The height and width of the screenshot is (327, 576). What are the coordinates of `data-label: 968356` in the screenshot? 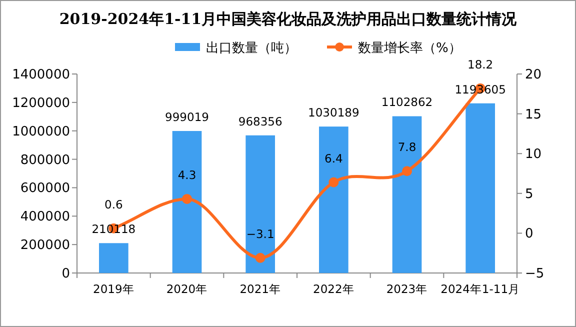 It's located at (260, 121).